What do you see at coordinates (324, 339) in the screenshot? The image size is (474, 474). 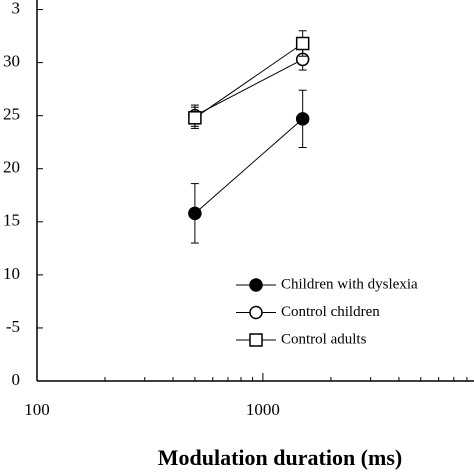 I see `legend-label: Control adults` at bounding box center [324, 339].